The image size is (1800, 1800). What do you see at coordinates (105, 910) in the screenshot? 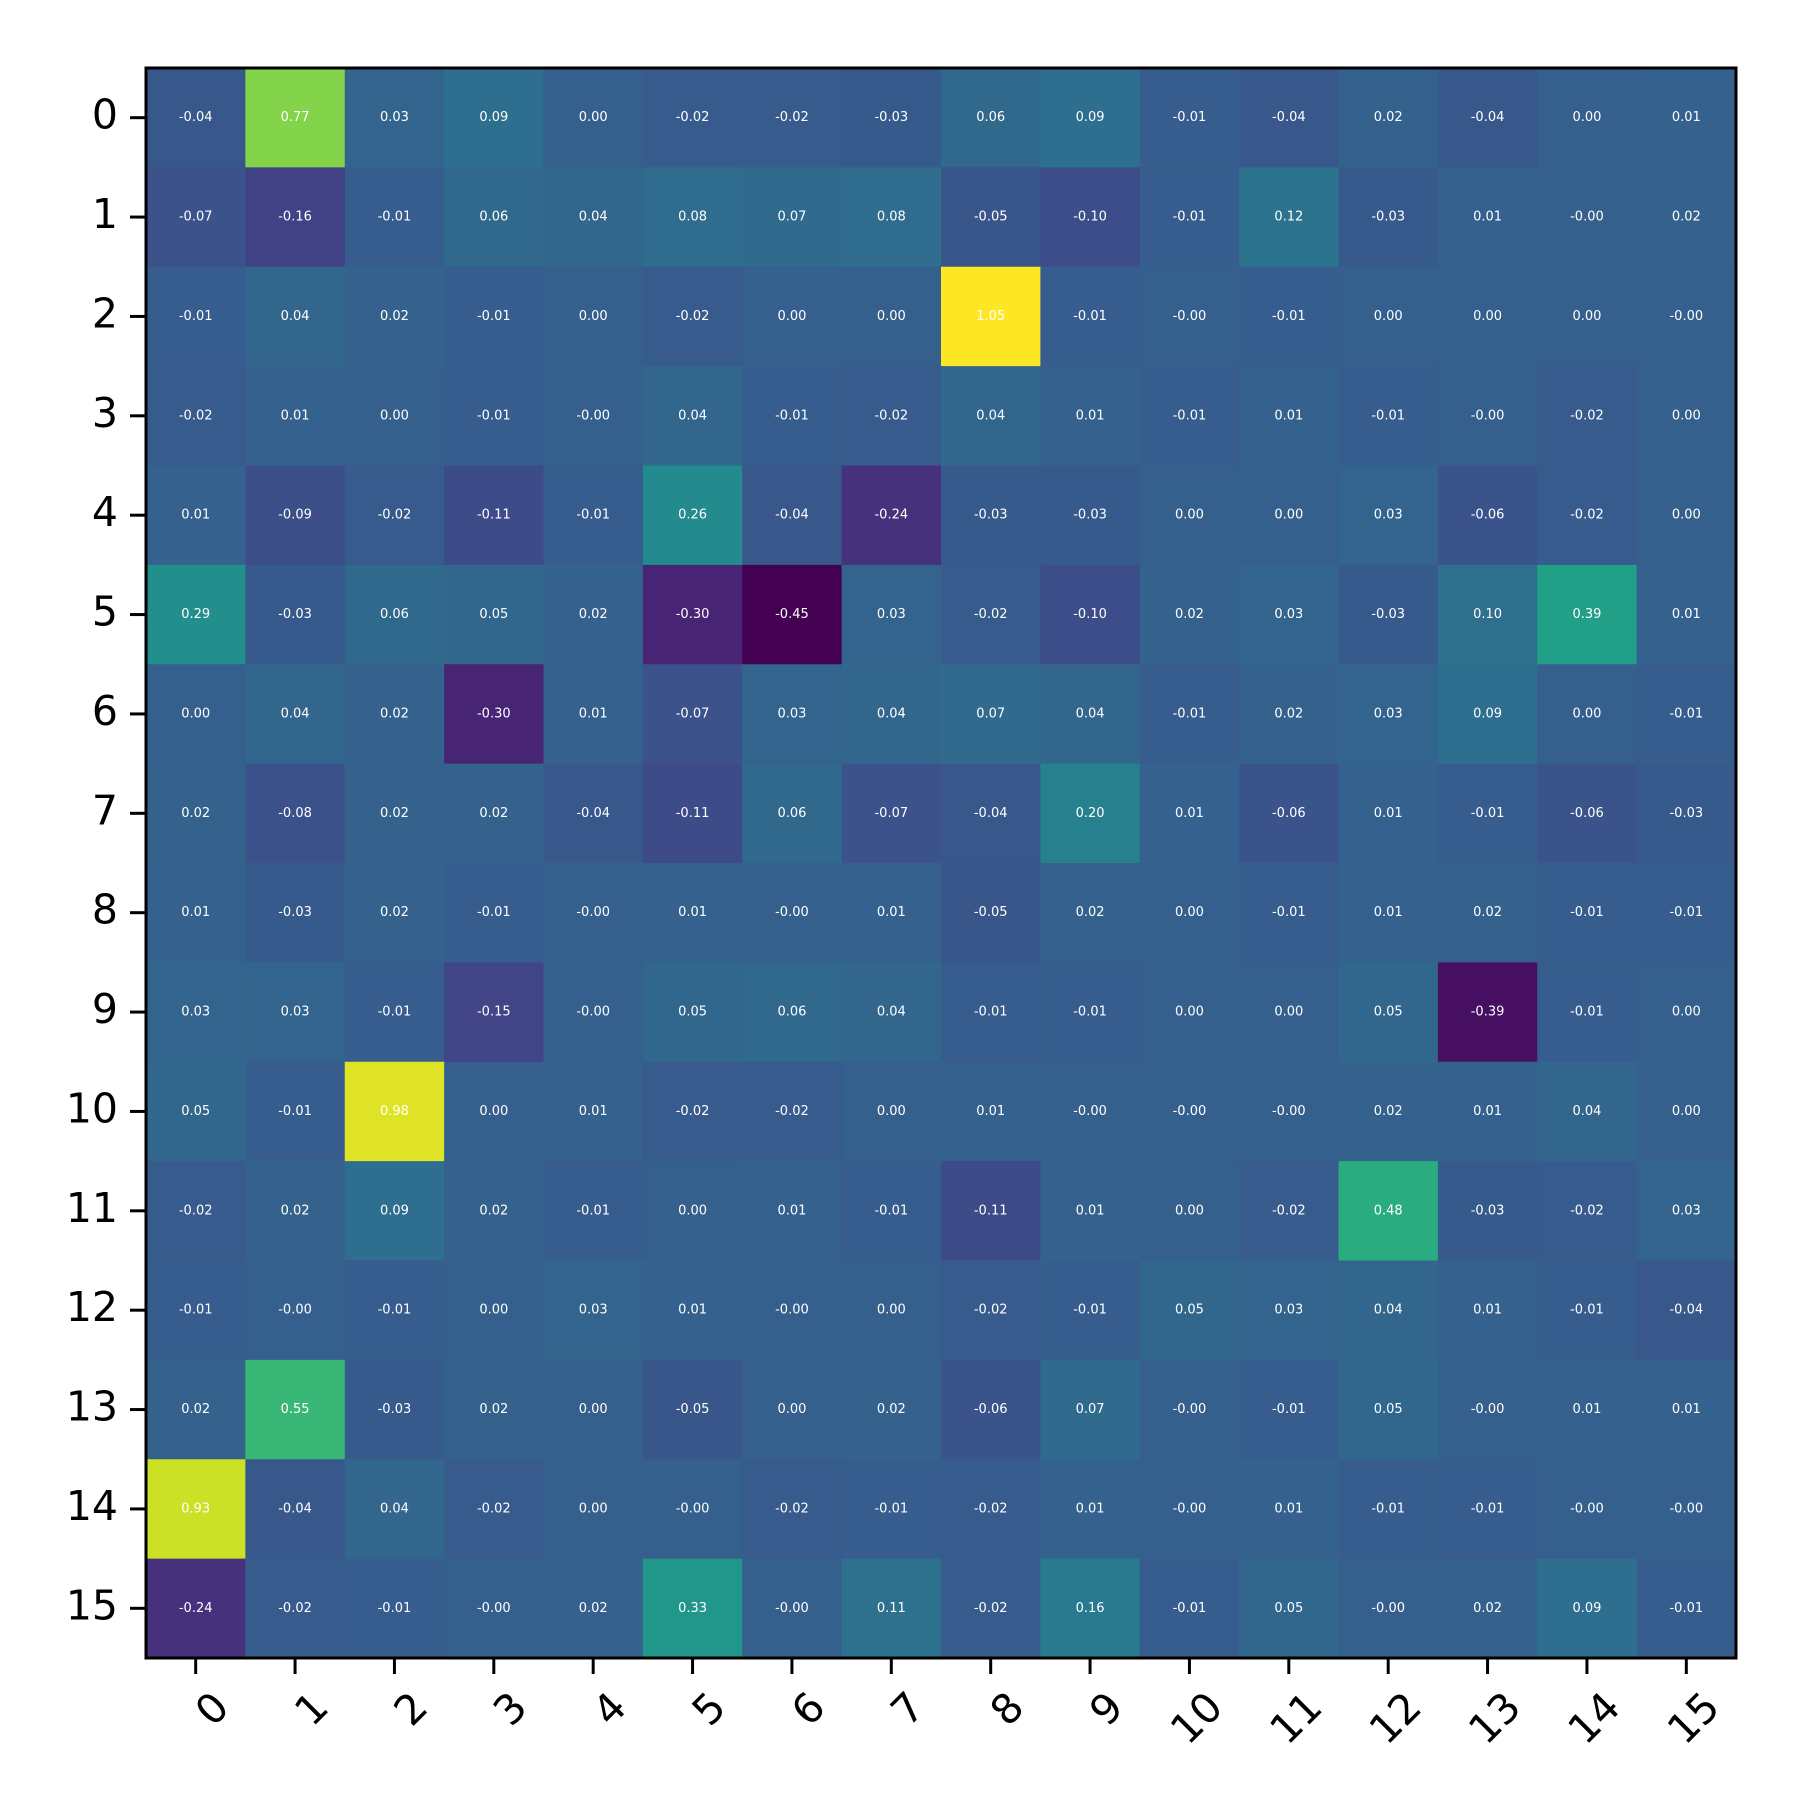
I see `y-tick-label: 8` at bounding box center [105, 910].